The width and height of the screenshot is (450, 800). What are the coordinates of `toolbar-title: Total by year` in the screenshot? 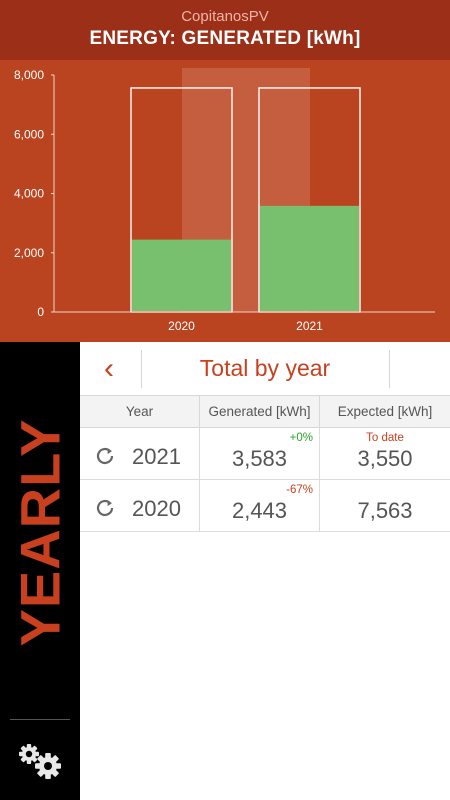 It's located at (265, 368).